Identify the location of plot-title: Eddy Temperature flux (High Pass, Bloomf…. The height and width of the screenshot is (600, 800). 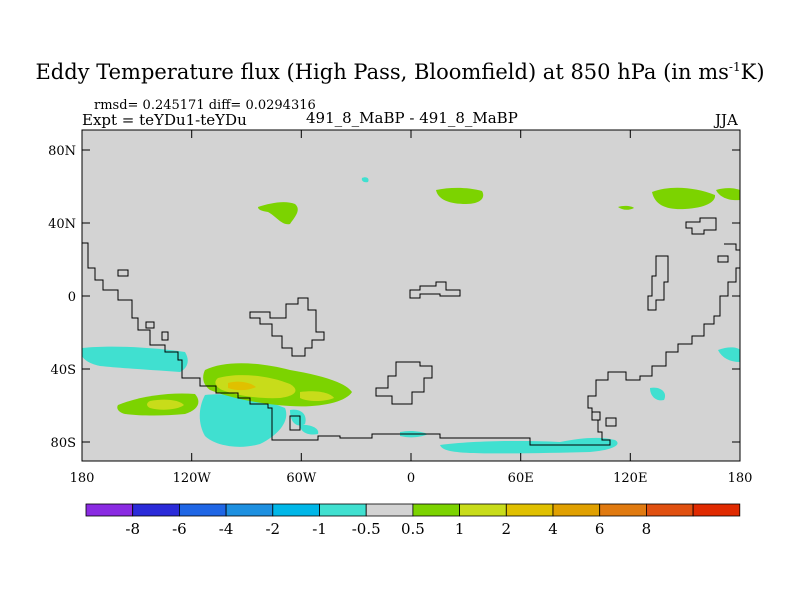
(400, 72).